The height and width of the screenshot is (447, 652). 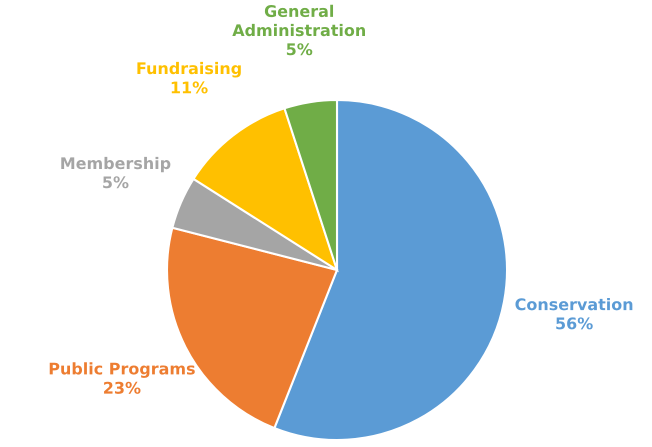 What do you see at coordinates (574, 323) in the screenshot?
I see `data-label: 56%` at bounding box center [574, 323].